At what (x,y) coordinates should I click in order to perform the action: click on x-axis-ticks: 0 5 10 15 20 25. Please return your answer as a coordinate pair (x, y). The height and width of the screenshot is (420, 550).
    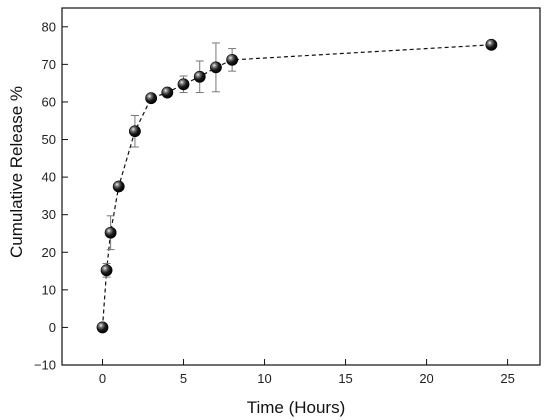
    Looking at the image, I should click on (307, 372).